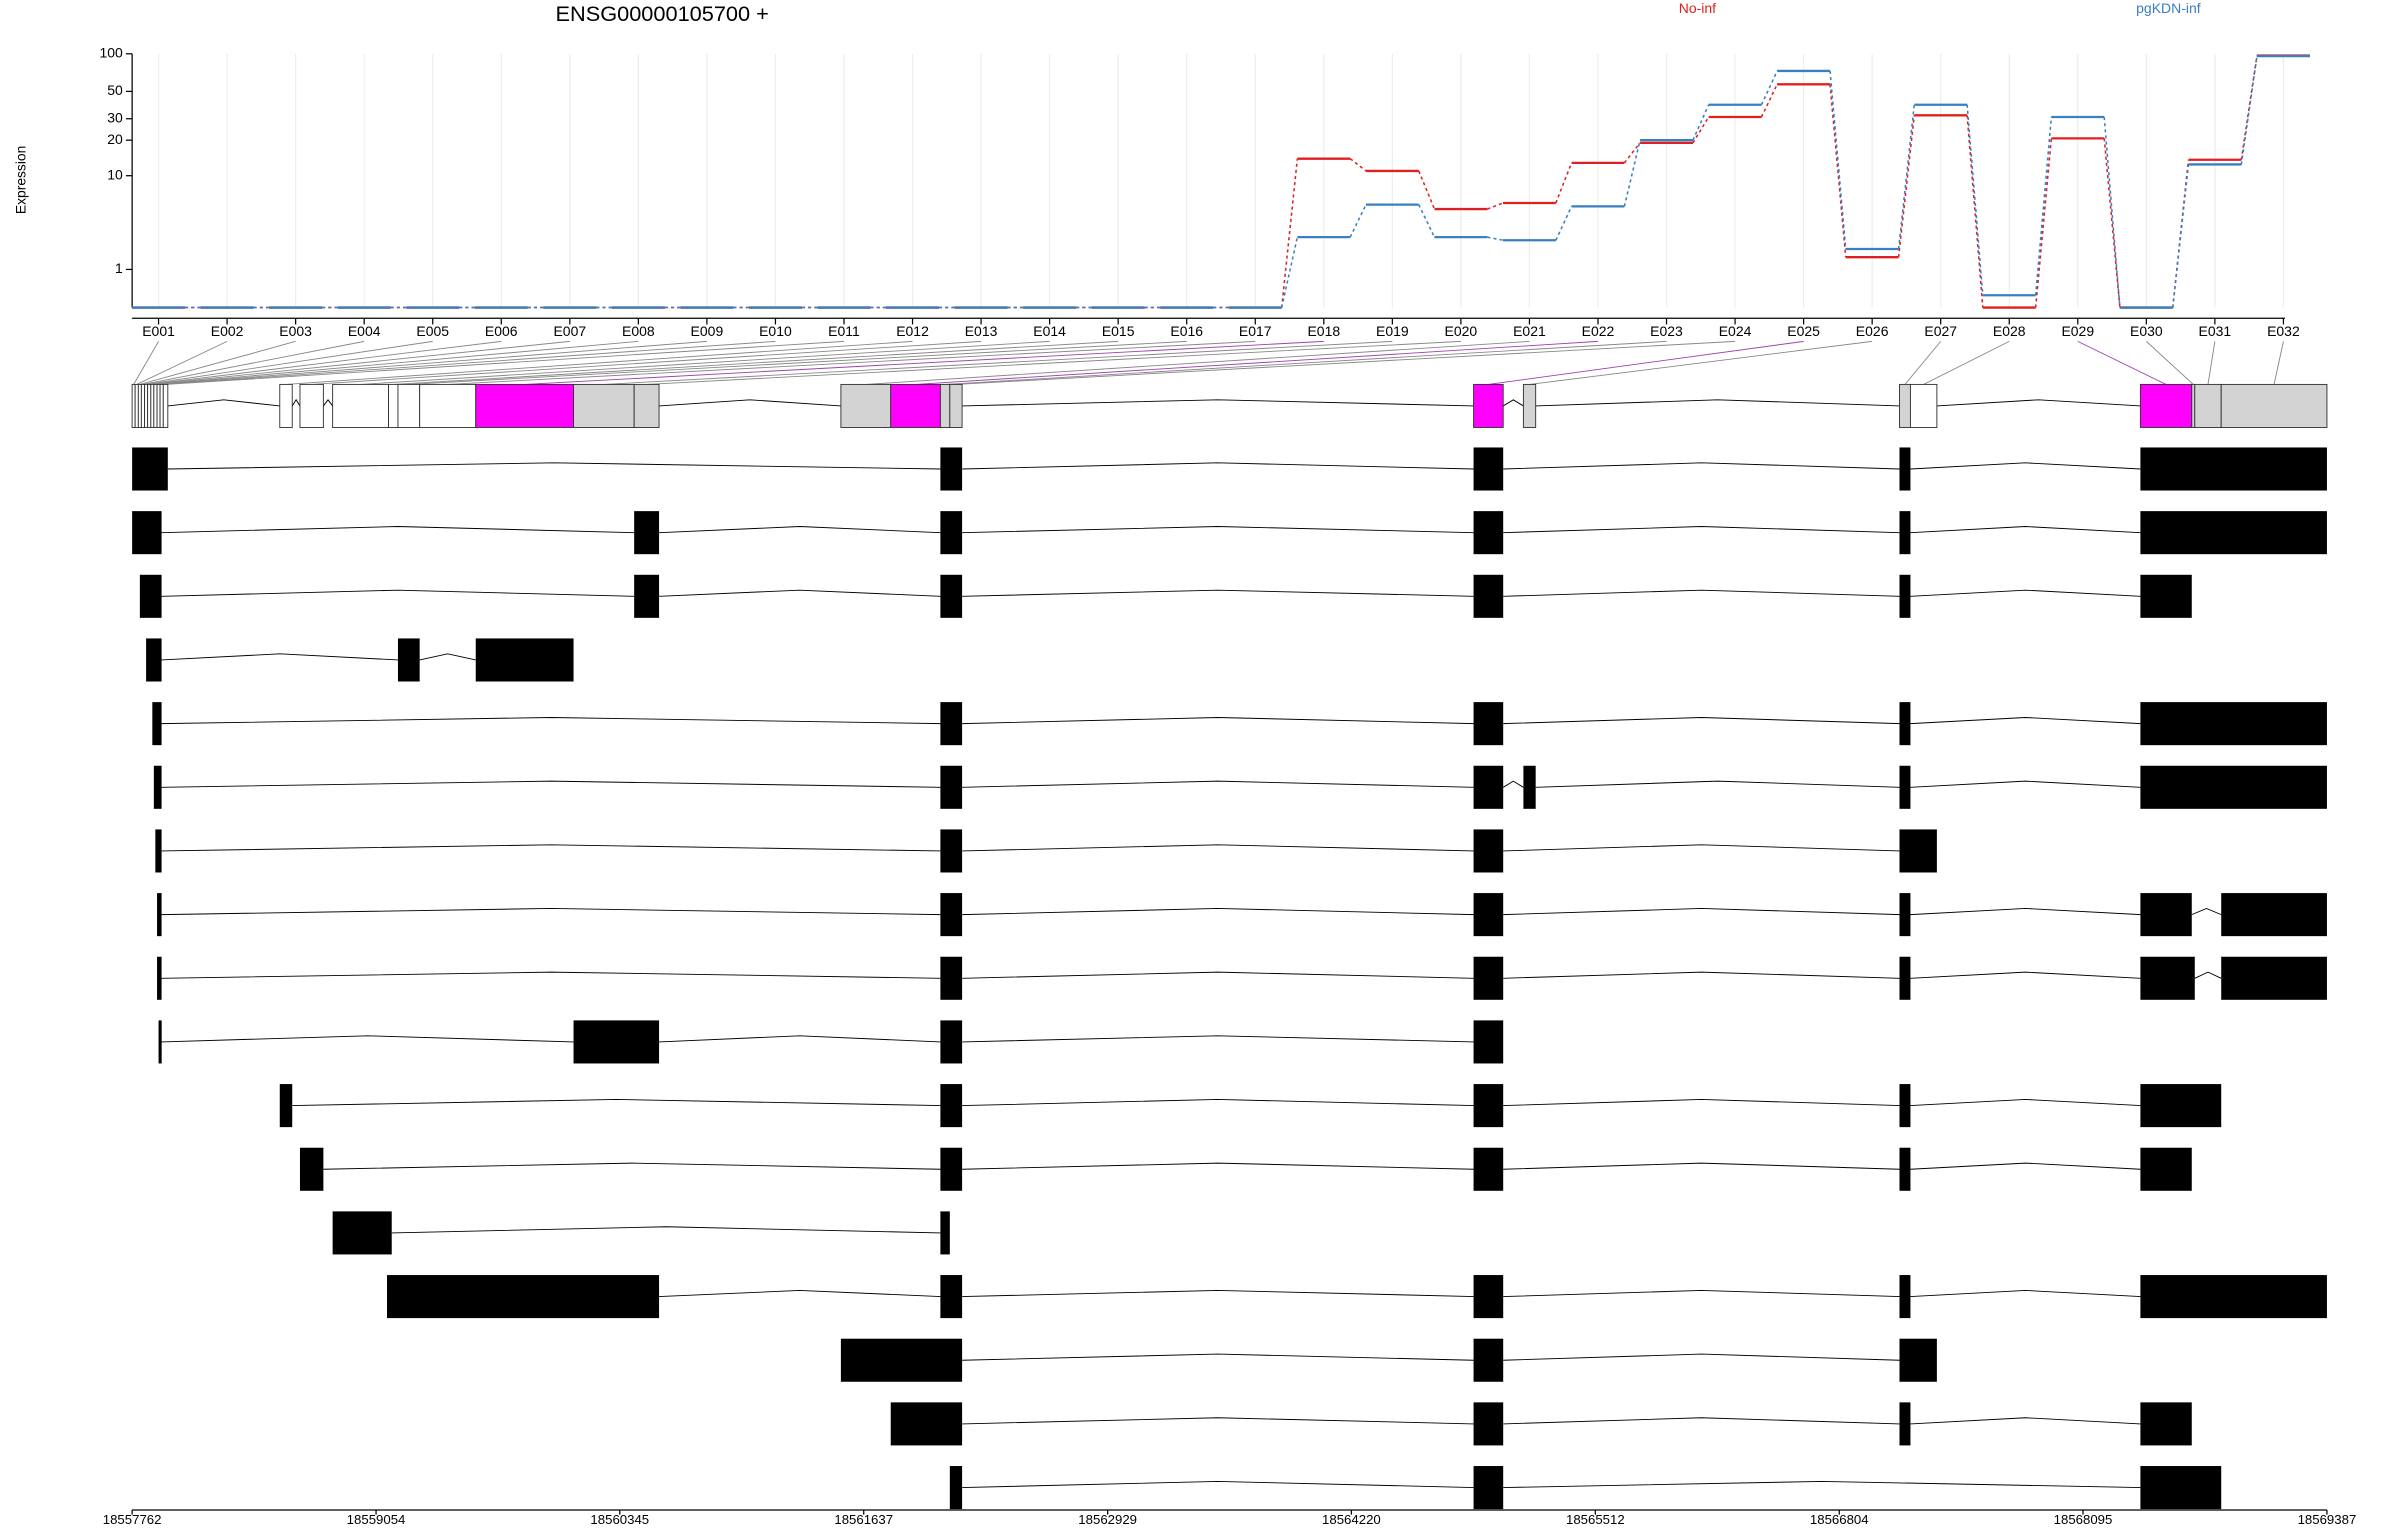  I want to click on y-tick-label: 30, so click(115, 117).